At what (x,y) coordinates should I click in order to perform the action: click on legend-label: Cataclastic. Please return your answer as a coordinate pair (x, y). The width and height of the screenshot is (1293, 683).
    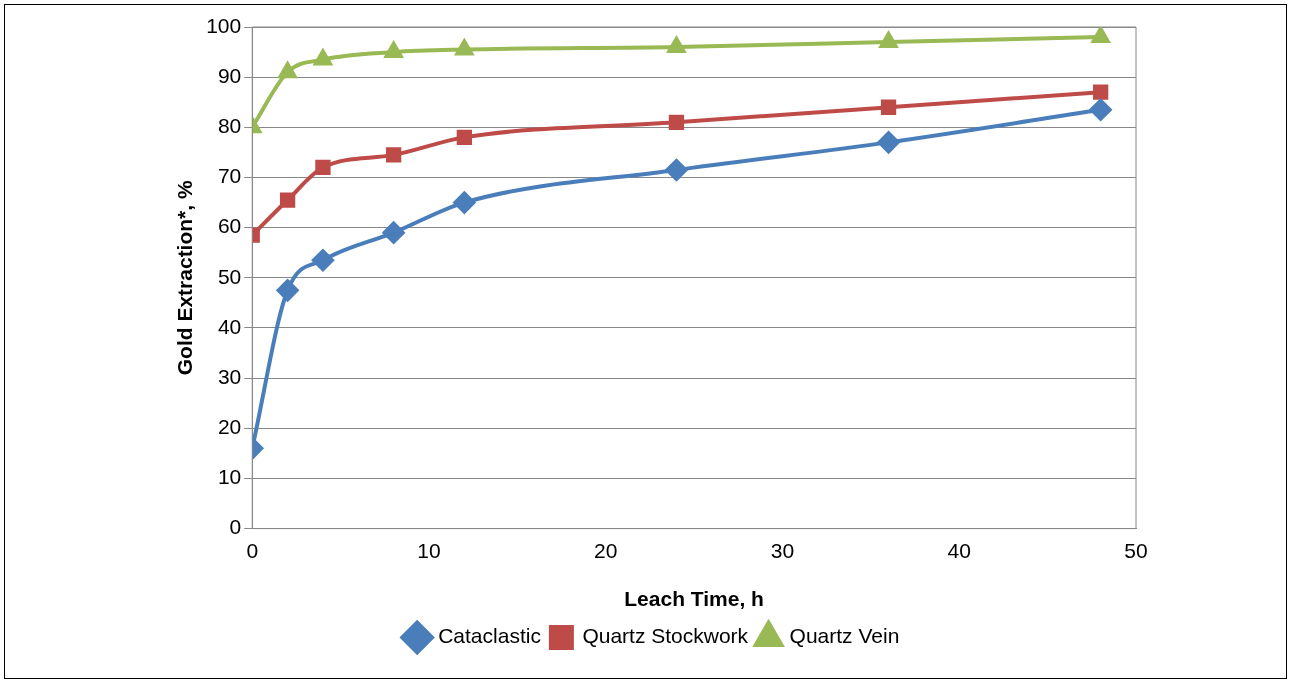
    Looking at the image, I should click on (489, 636).